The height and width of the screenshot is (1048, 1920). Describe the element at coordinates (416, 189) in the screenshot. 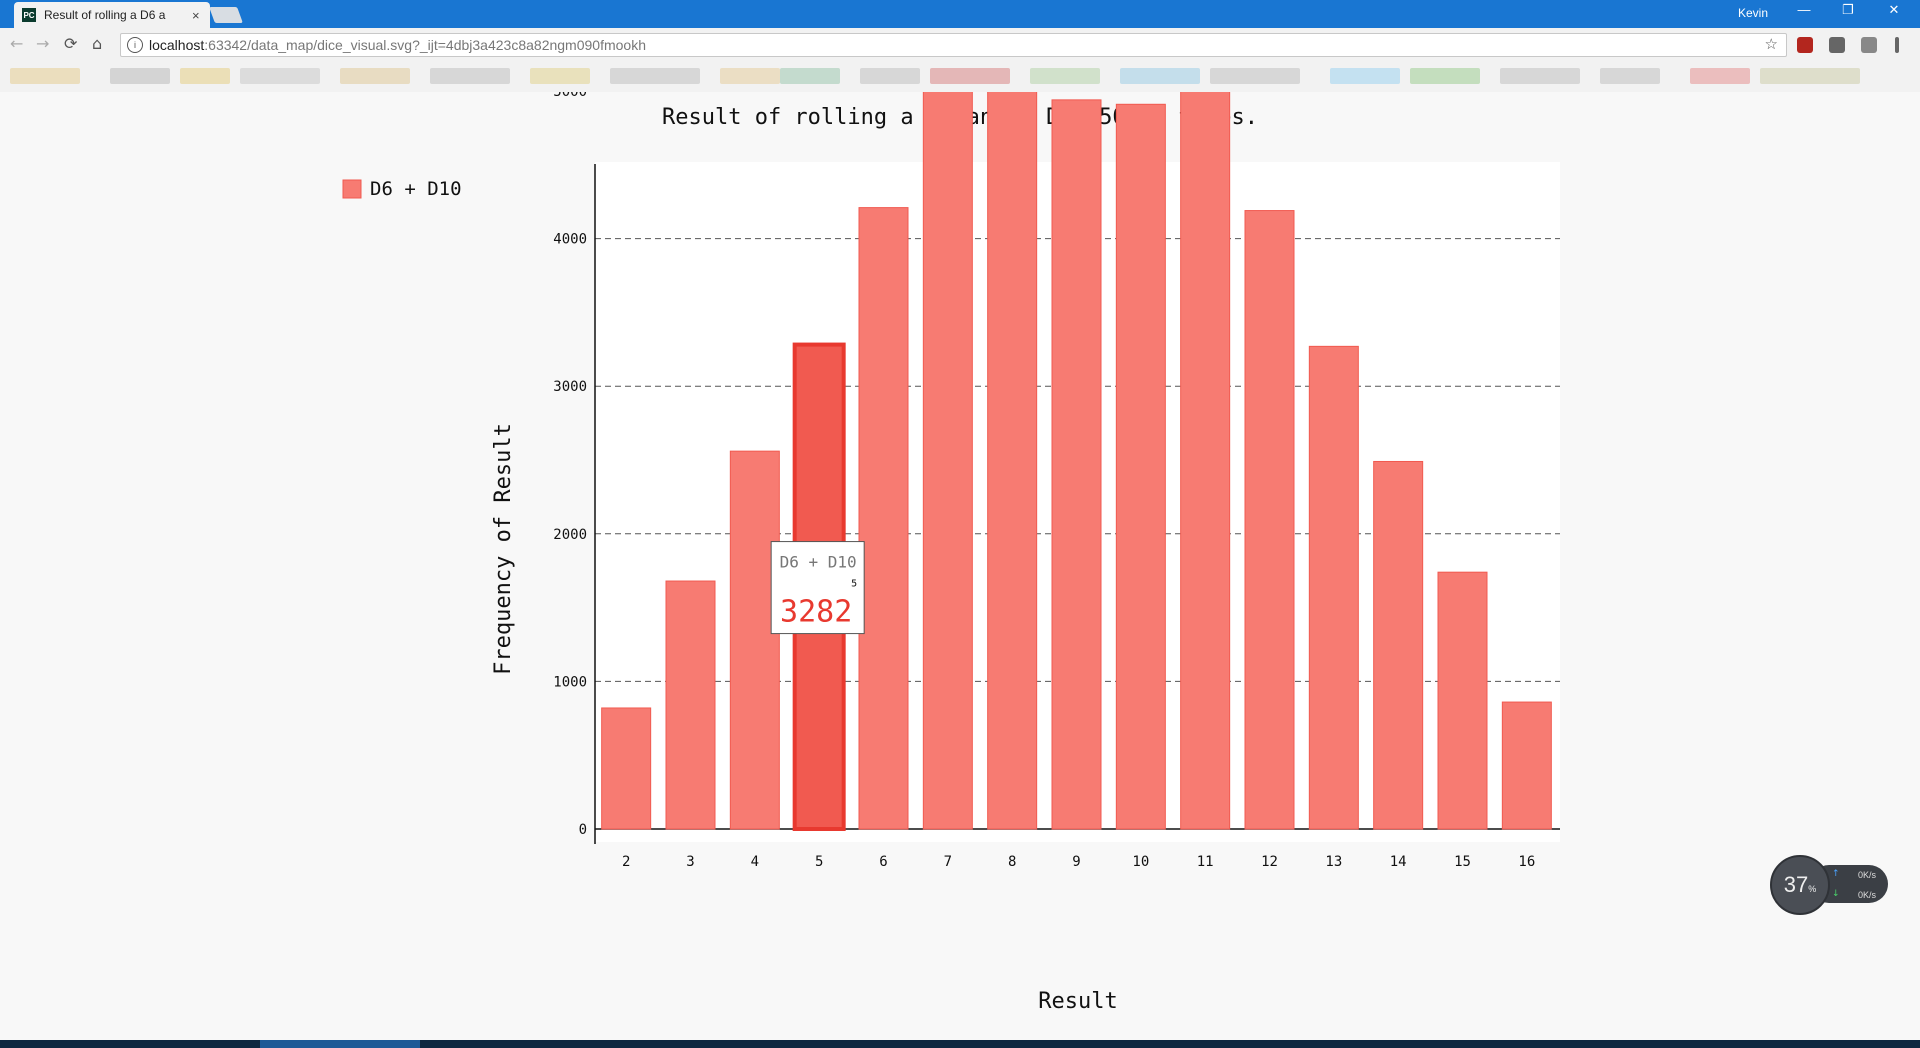

I see `legend-label: D6 + D10` at that location.